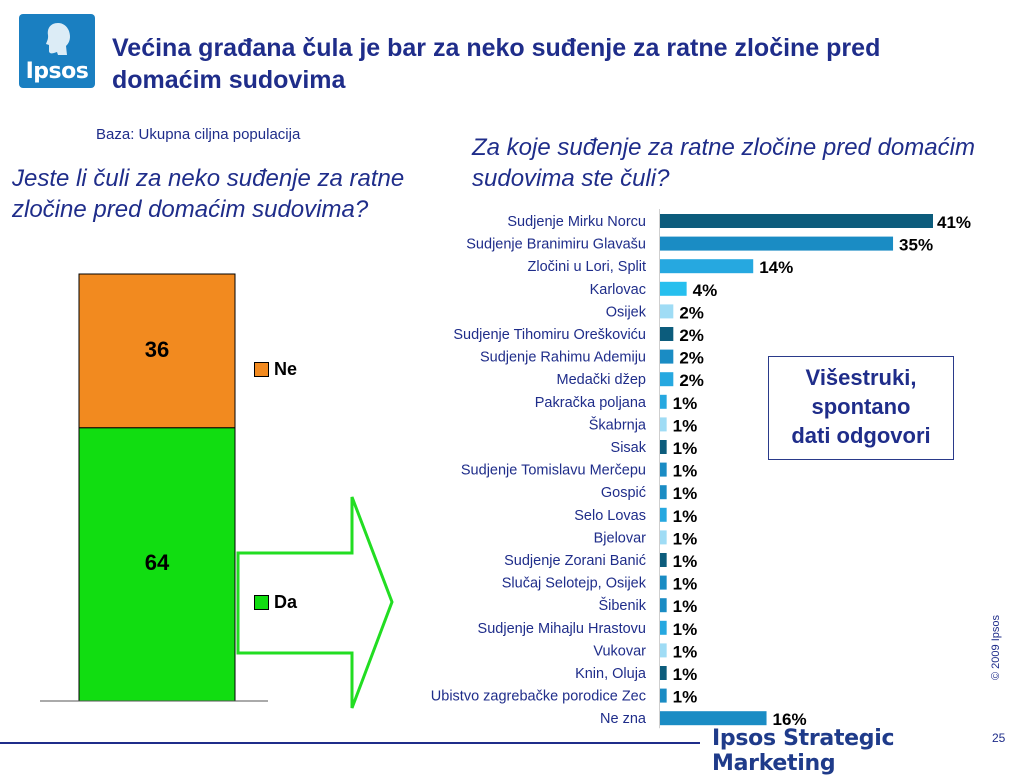 The width and height of the screenshot is (1024, 776). I want to click on note-line-2: spontano, so click(861, 406).